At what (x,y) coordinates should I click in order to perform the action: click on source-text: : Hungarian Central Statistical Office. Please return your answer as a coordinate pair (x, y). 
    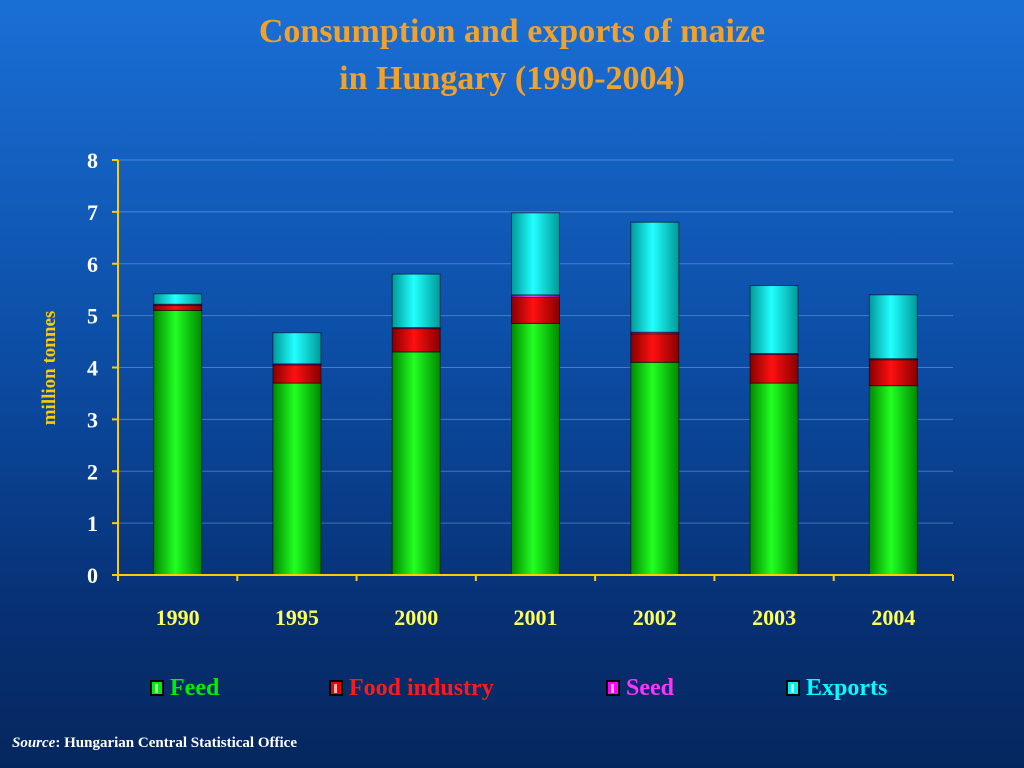
    Looking at the image, I should click on (176, 743).